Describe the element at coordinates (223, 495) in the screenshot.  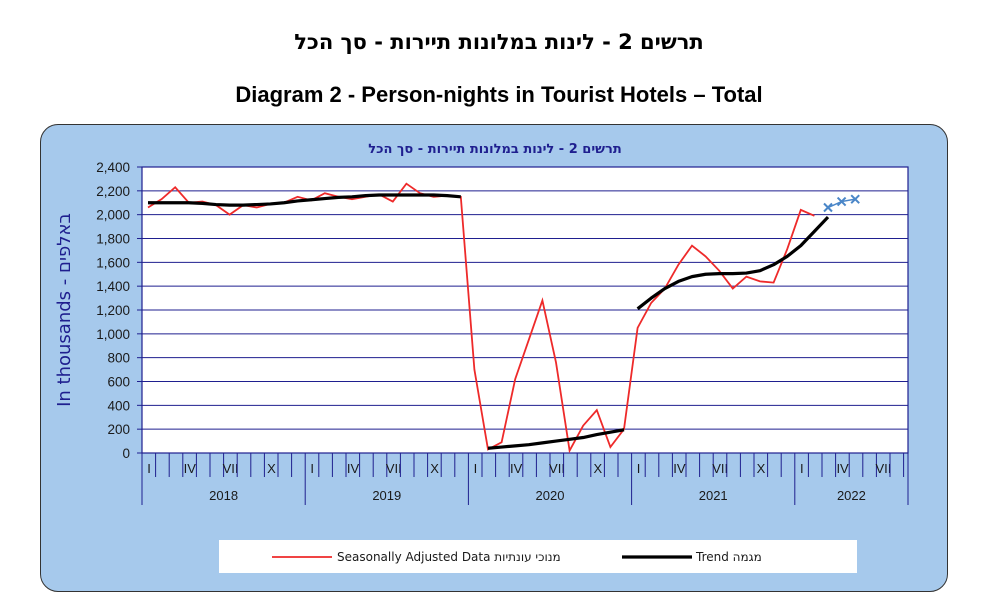
I see `x-year-label: 2018` at that location.